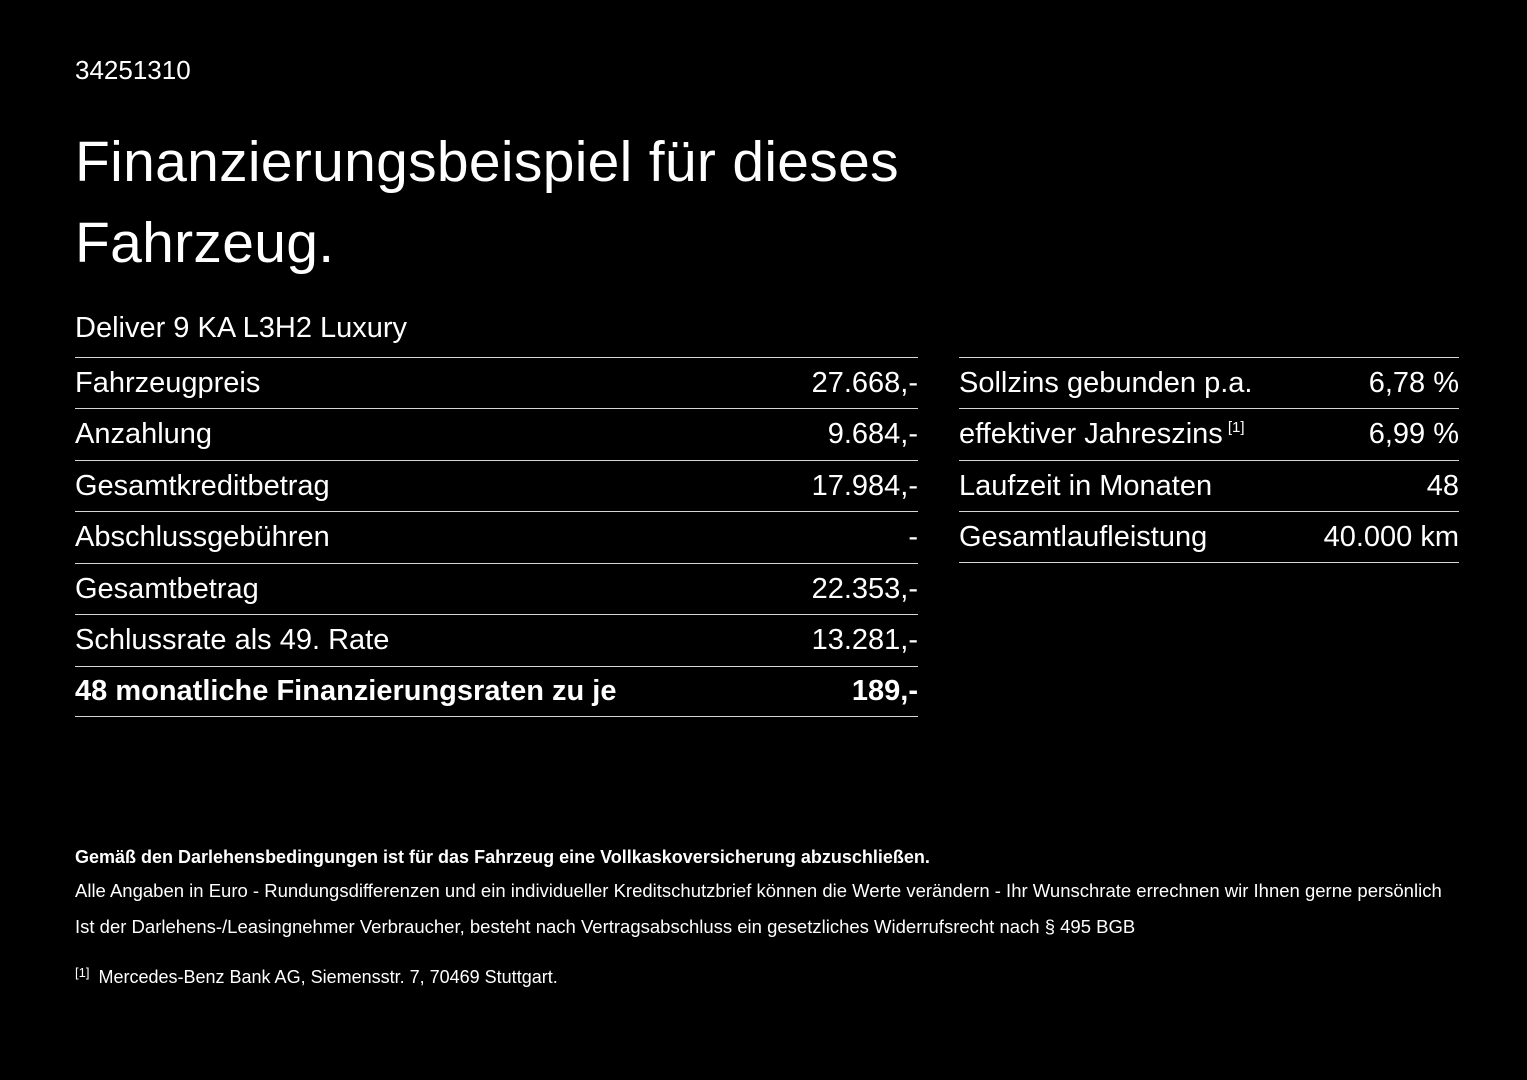 Image resolution: width=1527 pixels, height=1080 pixels. I want to click on row-label: Gesamtkreditbetrag, so click(202, 485).